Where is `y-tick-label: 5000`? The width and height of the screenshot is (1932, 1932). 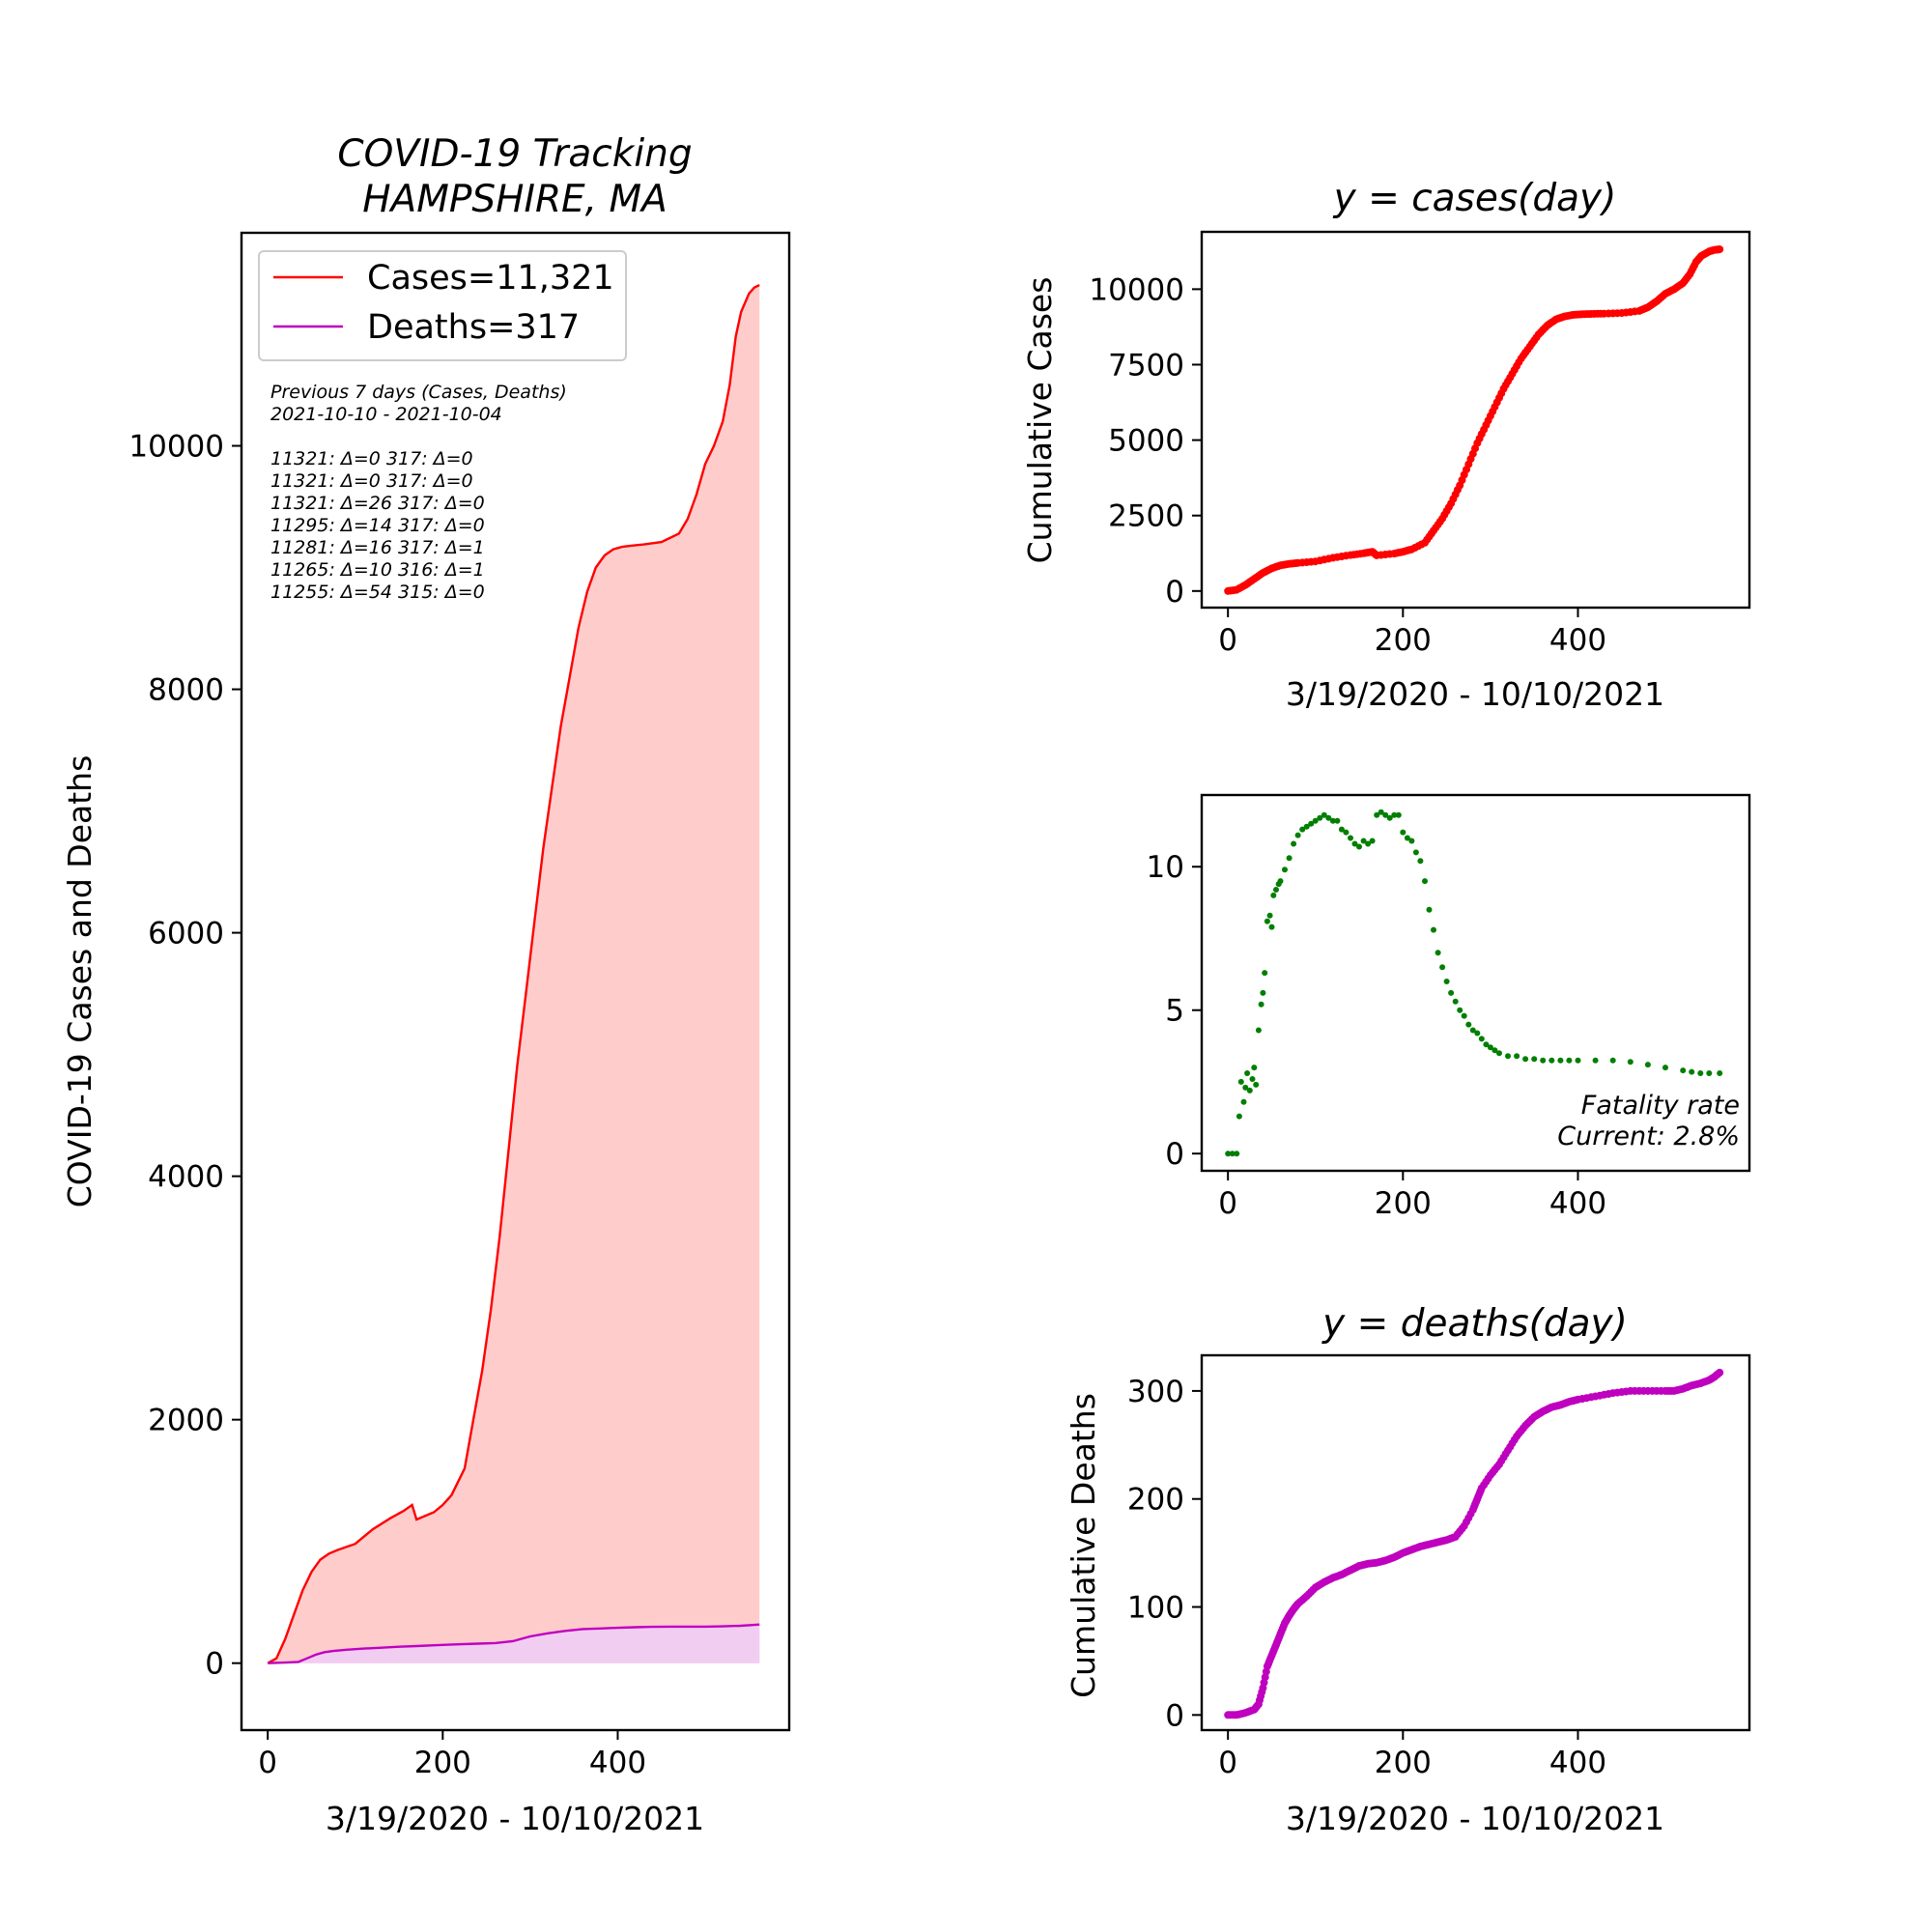 y-tick-label: 5000 is located at coordinates (1146, 441).